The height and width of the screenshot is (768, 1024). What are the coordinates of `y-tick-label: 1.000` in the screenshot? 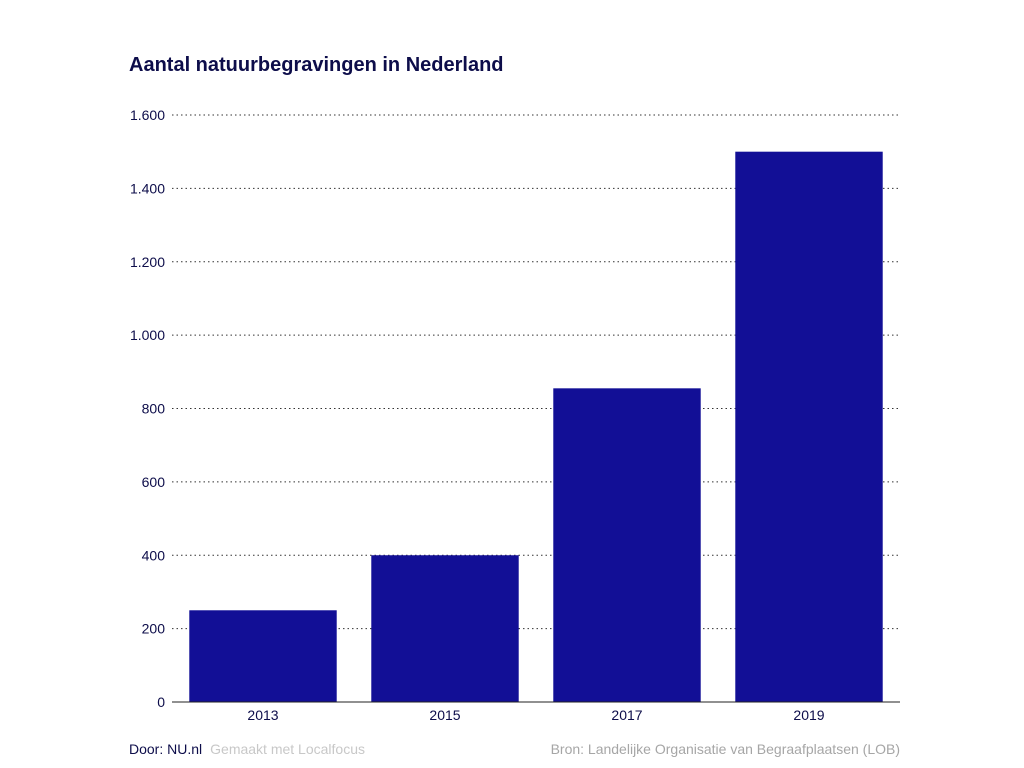 It's located at (147, 335).